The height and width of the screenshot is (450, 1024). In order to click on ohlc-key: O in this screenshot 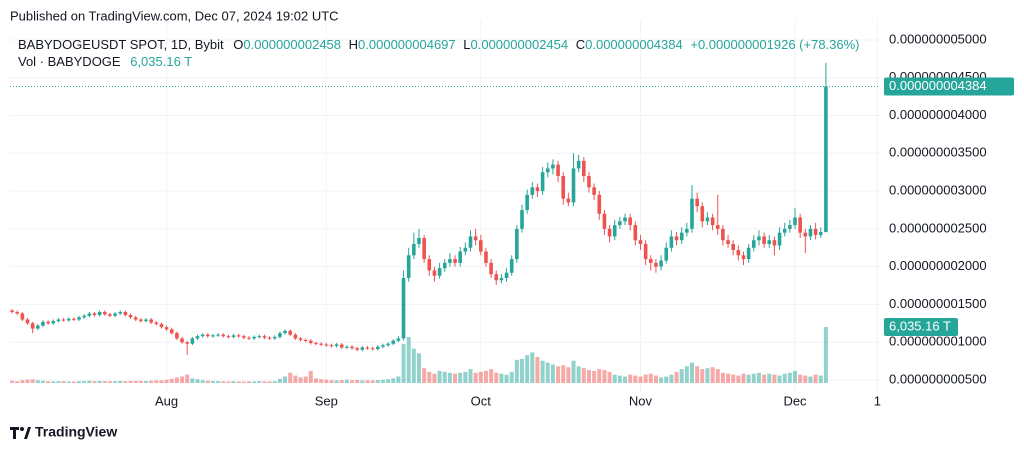, I will do `click(238, 44)`.